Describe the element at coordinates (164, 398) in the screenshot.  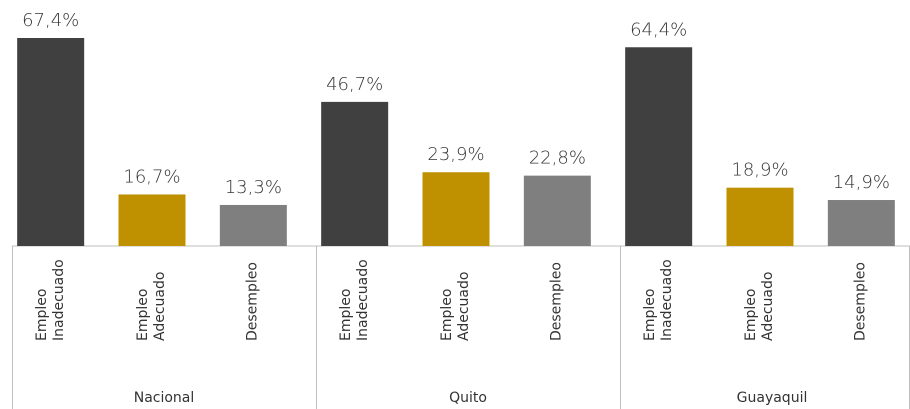
I see `group-label: Nacional` at that location.